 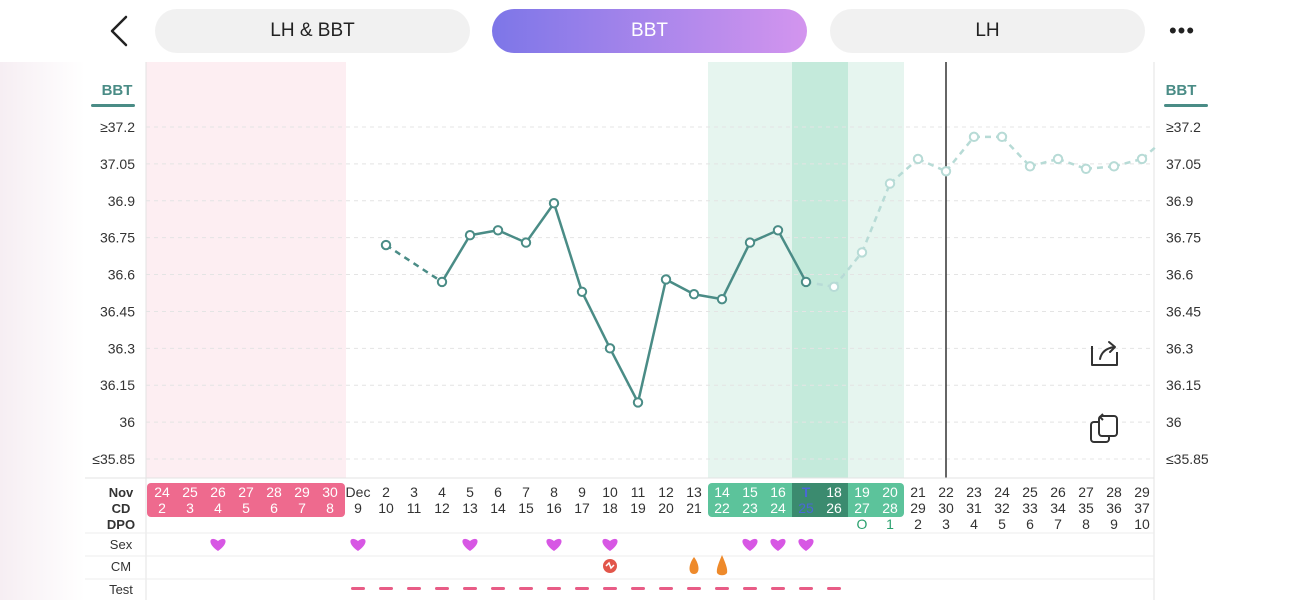 What do you see at coordinates (121, 275) in the screenshot?
I see `y-tick-label-left: 36.6` at bounding box center [121, 275].